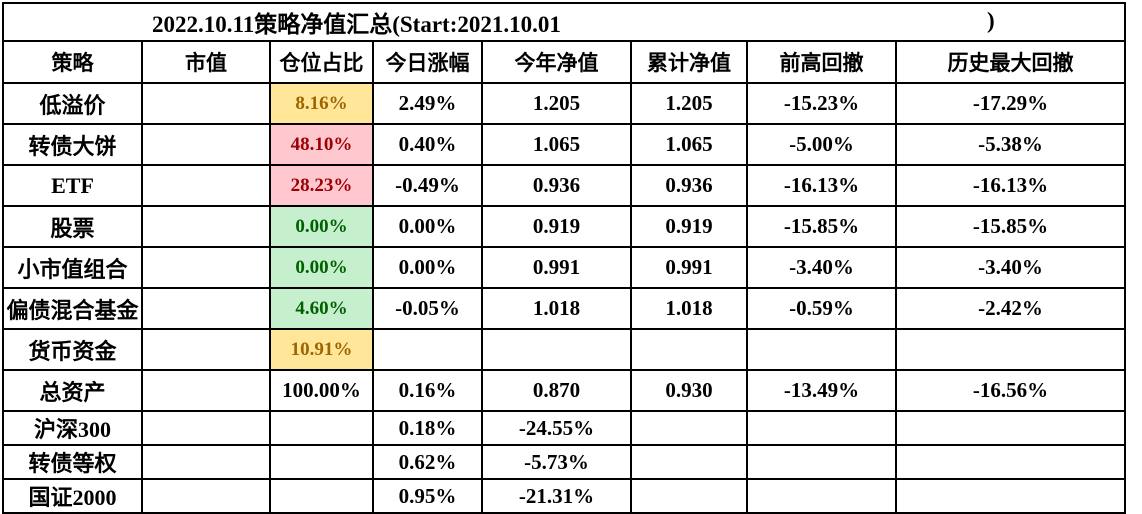 Image resolution: width=1142 pixels, height=514 pixels. I want to click on cell-position-ratio: 28.23%, so click(321, 185).